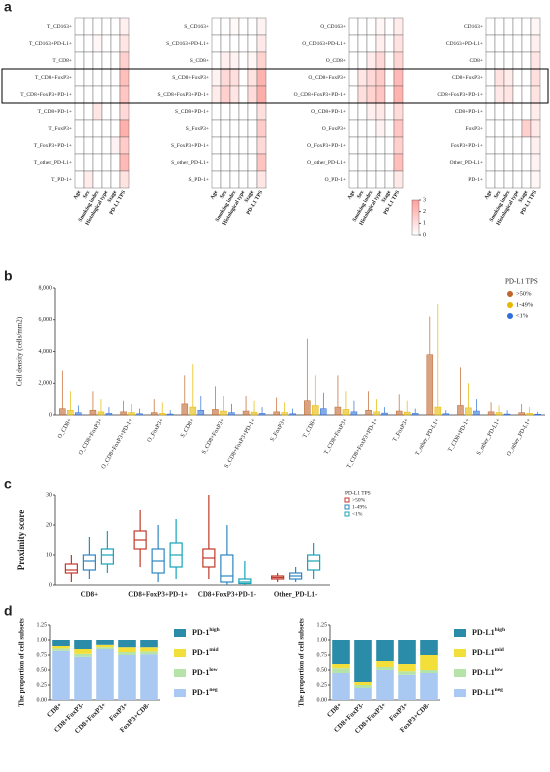  What do you see at coordinates (326, 146) in the screenshot?
I see `row-label: O_FoxP3+PD-1+` at bounding box center [326, 146].